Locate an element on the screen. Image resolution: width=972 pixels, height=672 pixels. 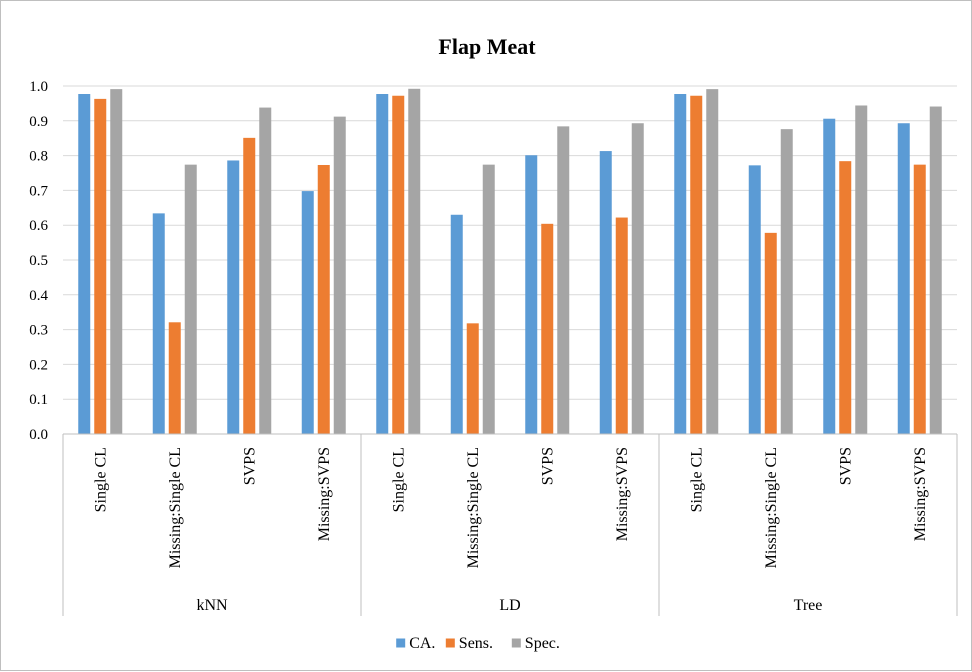
y-tick-label: 0.8 is located at coordinates (38, 157).